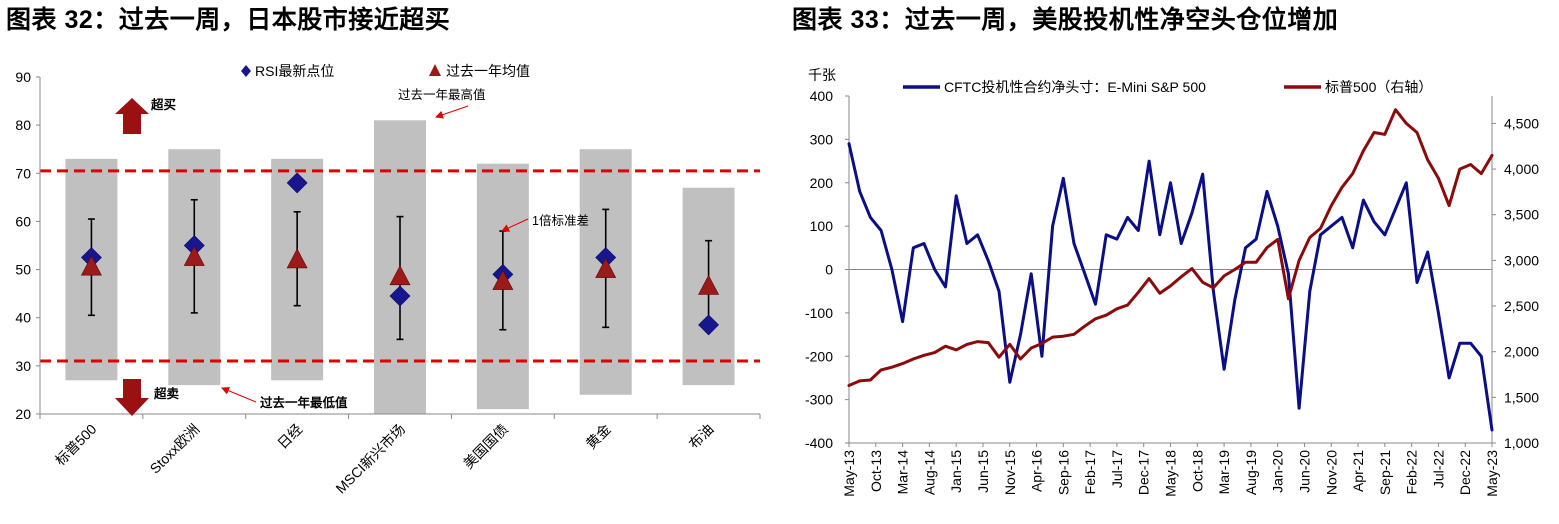  I want to click on x-tick-label: May-23, so click(1492, 473).